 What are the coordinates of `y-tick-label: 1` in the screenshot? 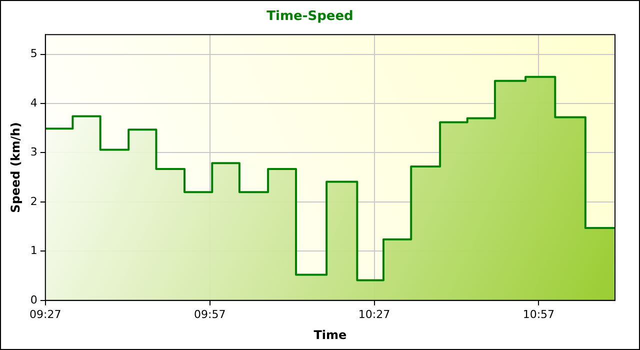 It's located at (34, 251).